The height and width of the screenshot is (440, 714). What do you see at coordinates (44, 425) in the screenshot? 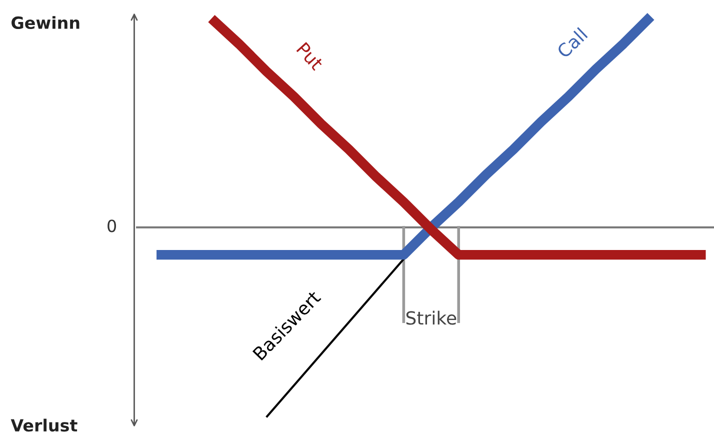
I see `text: Verlust` at bounding box center [44, 425].